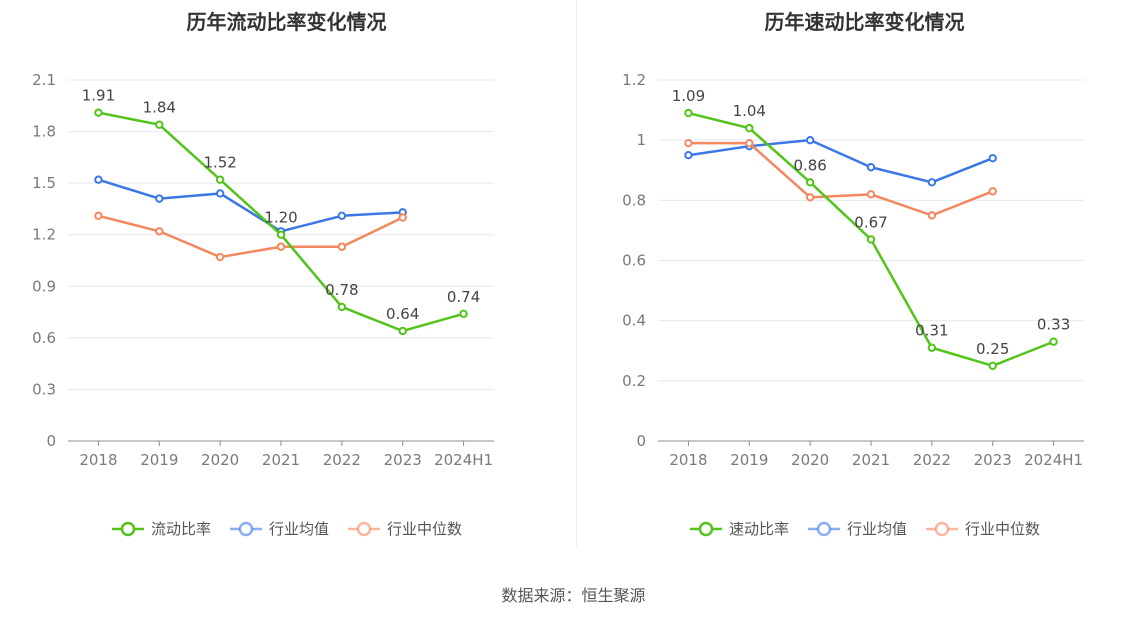 This screenshot has width=1147, height=619. What do you see at coordinates (463, 297) in the screenshot?
I see `data-label: 0.74` at bounding box center [463, 297].